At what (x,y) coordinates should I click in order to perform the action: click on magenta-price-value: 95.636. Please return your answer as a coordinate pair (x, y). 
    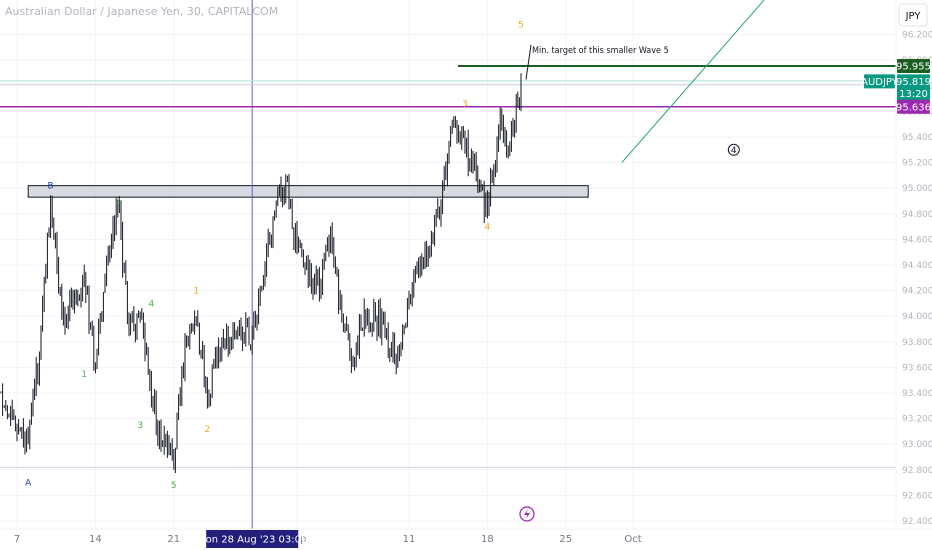
    Looking at the image, I should click on (913, 107).